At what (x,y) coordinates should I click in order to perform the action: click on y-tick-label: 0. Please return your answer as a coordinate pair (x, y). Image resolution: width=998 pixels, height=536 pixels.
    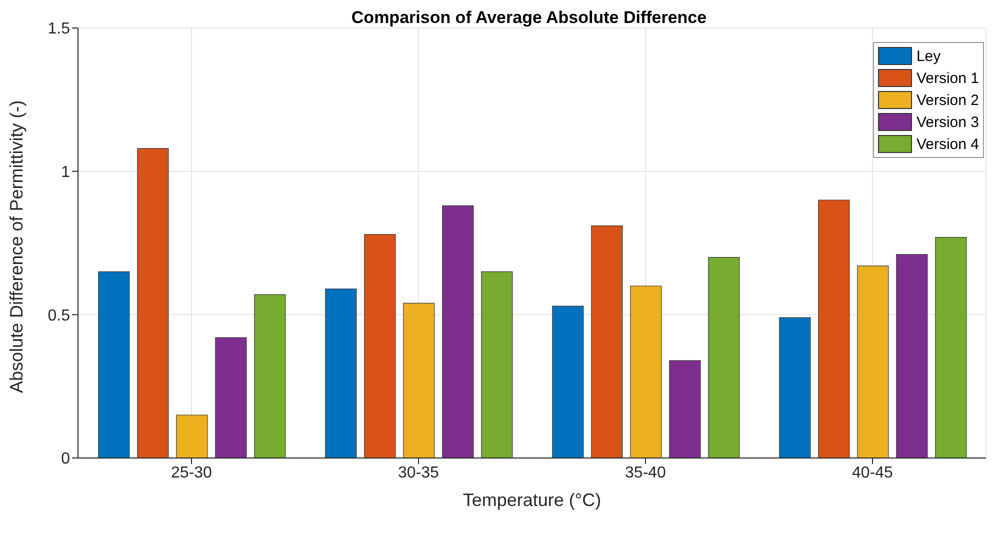
    Looking at the image, I should click on (65, 459).